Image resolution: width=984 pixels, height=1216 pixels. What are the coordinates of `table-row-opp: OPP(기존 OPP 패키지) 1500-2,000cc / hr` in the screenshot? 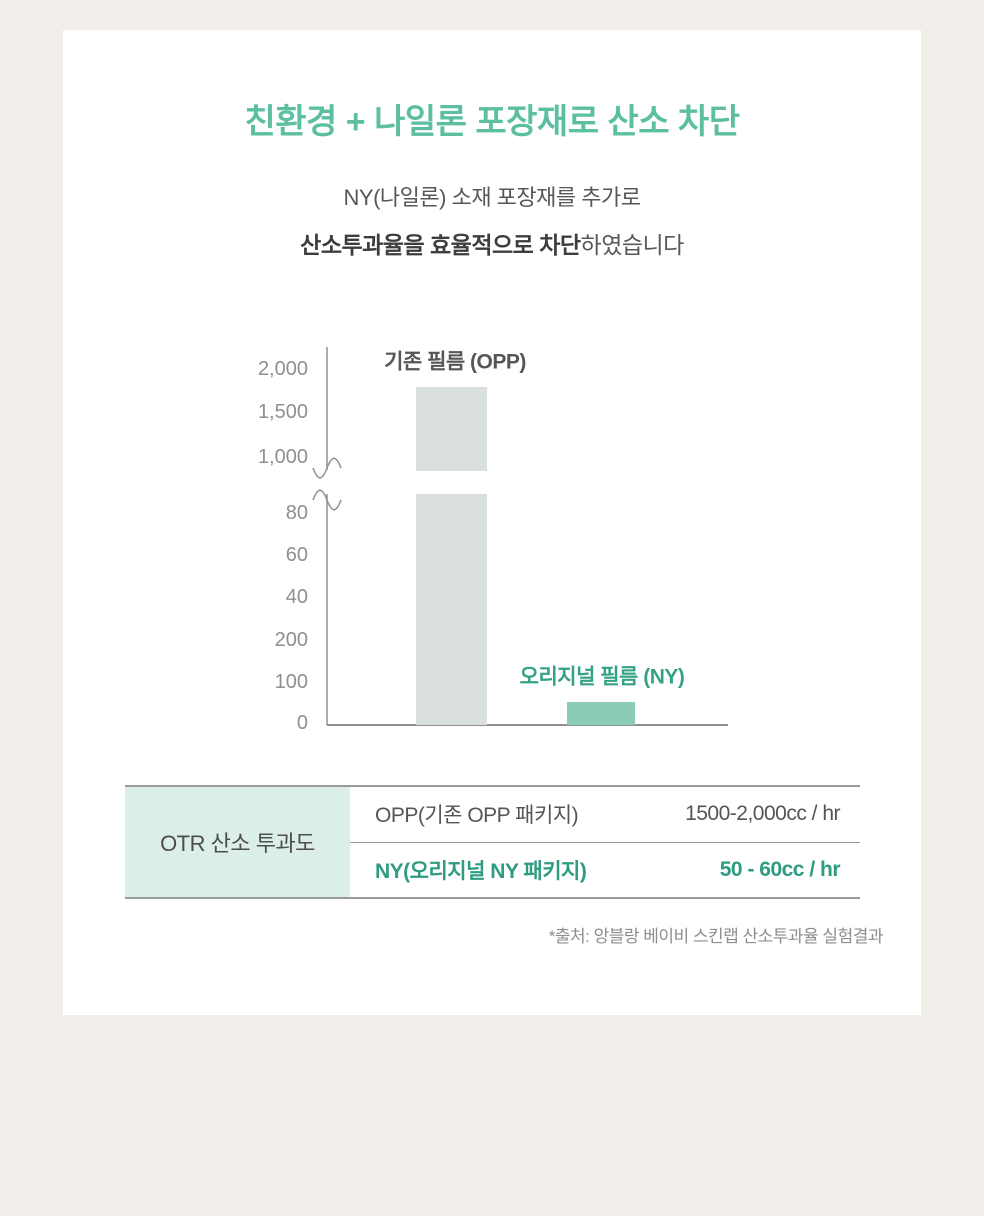 It's located at (605, 814).